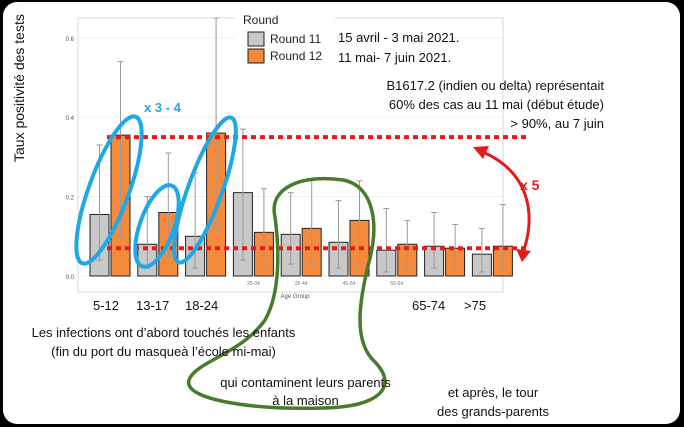 This screenshot has width=684, height=427. What do you see at coordinates (495, 85) in the screenshot?
I see `variant-note-line1: B1617.2 (indien ou delta) représentait` at bounding box center [495, 85].